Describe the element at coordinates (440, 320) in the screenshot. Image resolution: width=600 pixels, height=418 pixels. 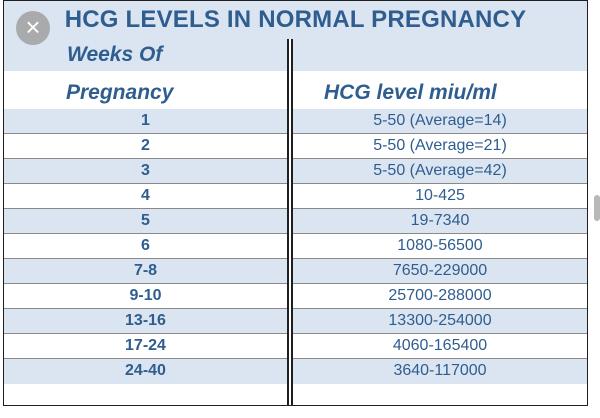
I see `level-cell: 13300-254000` at that location.